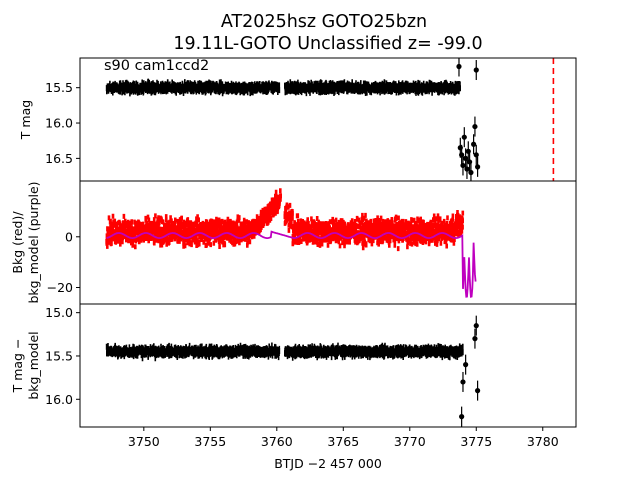 The width and height of the screenshot is (640, 480). Describe the element at coordinates (144, 441) in the screenshot. I see `x-tick-label: 3750` at that location.